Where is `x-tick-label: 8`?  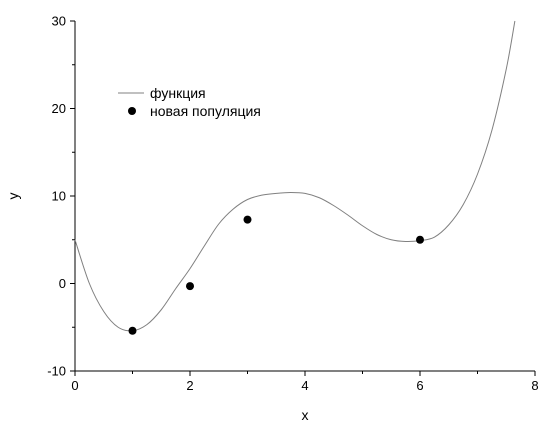
x-tick-label: 8 is located at coordinates (534, 385).